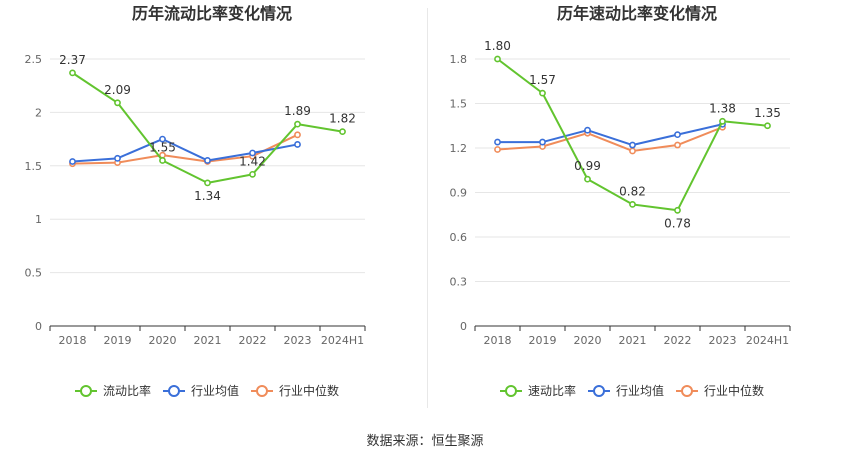  Describe the element at coordinates (163, 340) in the screenshot. I see `current-ratio-x-tick-label: 2020` at that location.